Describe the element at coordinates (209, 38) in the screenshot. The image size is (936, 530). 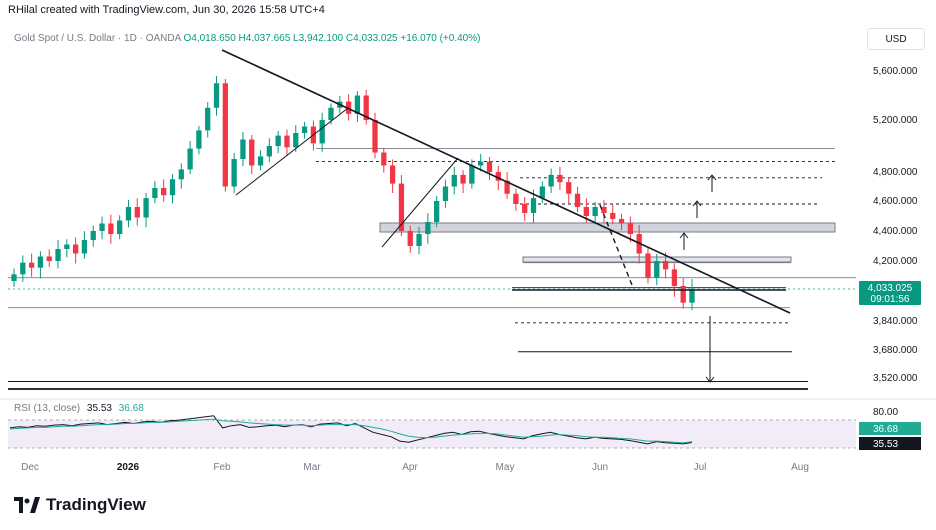
I see `ohlc-open: O4,018.650` at that location.